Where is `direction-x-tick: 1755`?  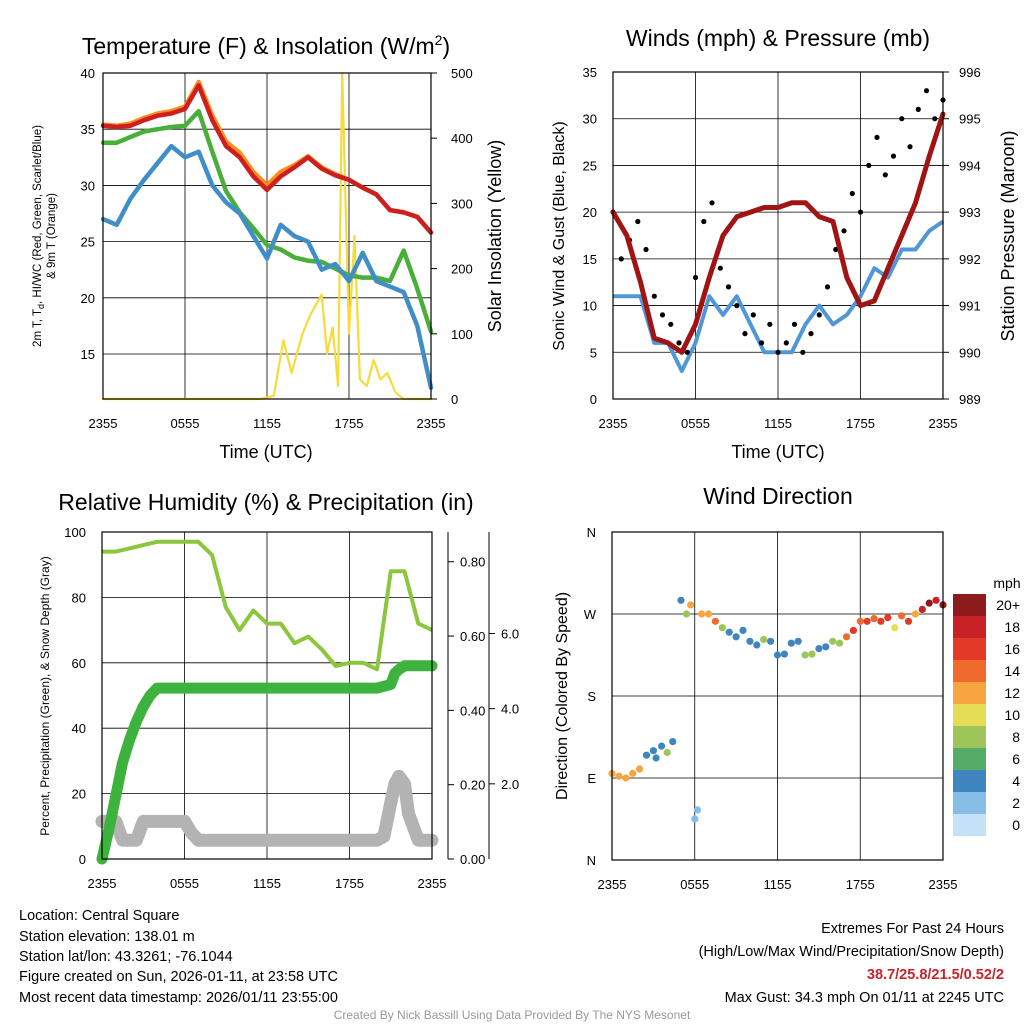 direction-x-tick: 1755 is located at coordinates (860, 884).